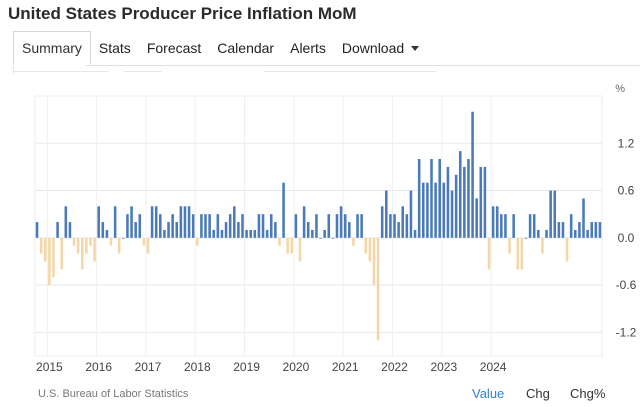 The image size is (640, 407). Describe the element at coordinates (588, 393) in the screenshot. I see `chg-percent-button: Chg%` at that location.